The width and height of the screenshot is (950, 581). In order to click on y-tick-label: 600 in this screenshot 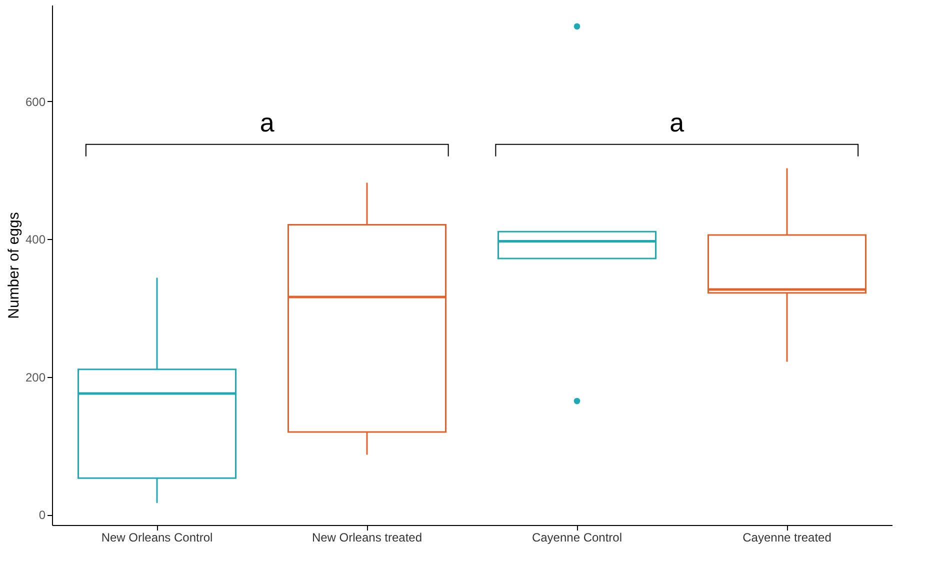, I will do `click(35, 101)`.